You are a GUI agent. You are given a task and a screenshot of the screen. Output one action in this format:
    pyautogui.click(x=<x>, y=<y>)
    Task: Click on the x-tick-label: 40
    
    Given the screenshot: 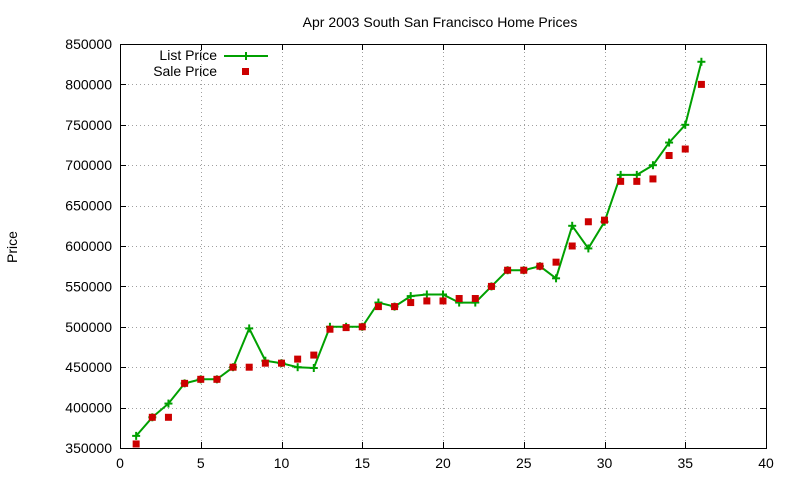 What is the action you would take?
    pyautogui.click(x=766, y=463)
    